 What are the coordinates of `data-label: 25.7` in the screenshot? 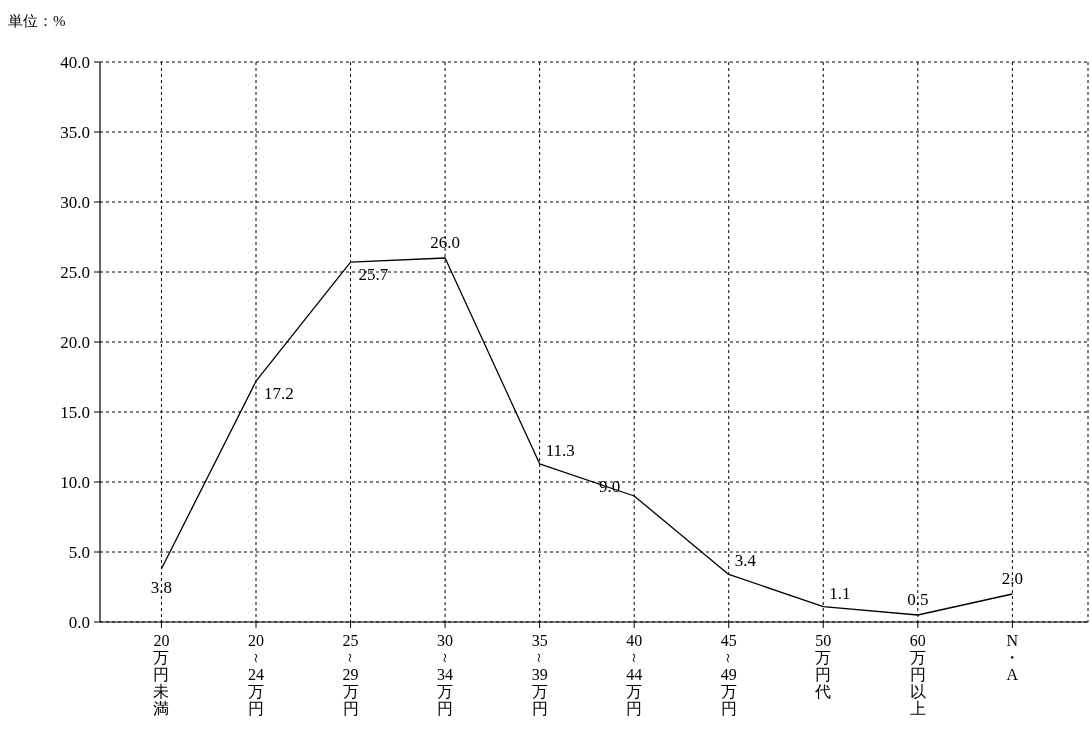 It's located at (373, 275).